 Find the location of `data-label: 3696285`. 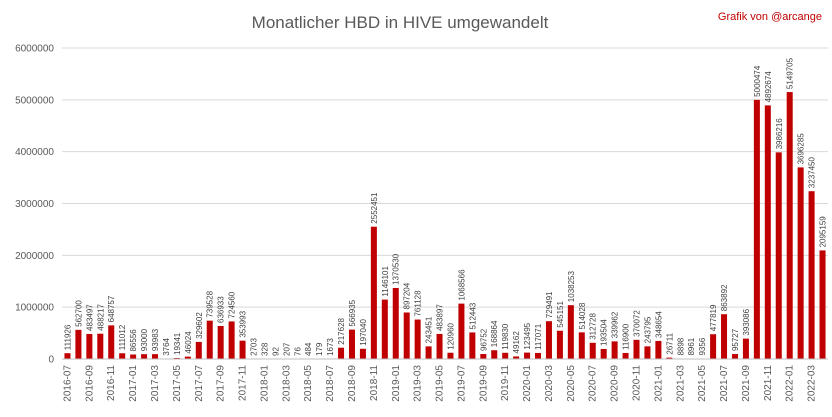

data-label: 3696285 is located at coordinates (801, 149).